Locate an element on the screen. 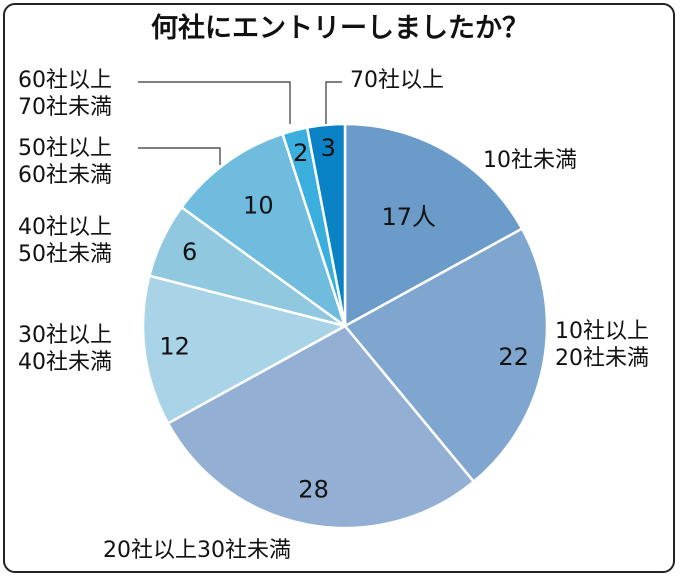  slice-label-7: 70社以上 is located at coordinates (397, 80).